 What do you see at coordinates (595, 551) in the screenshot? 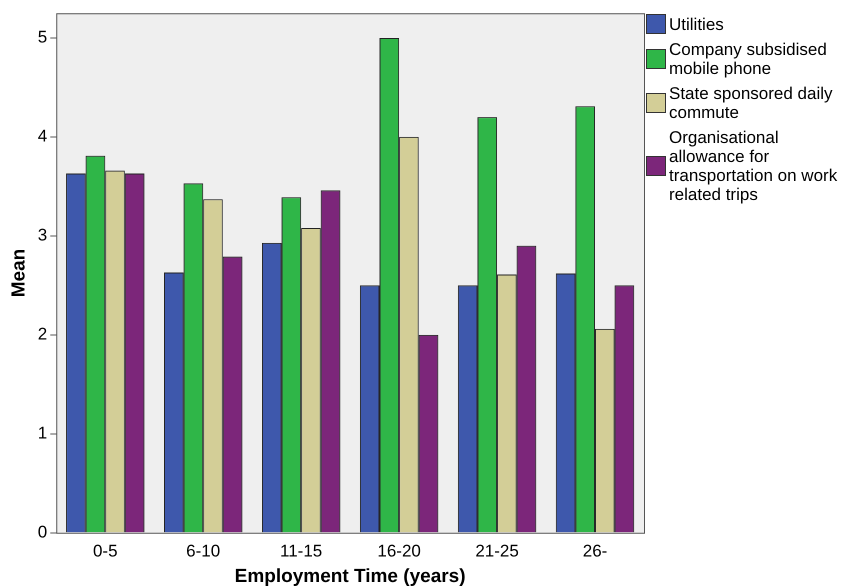
I see `x-tick-label: 26-` at bounding box center [595, 551].